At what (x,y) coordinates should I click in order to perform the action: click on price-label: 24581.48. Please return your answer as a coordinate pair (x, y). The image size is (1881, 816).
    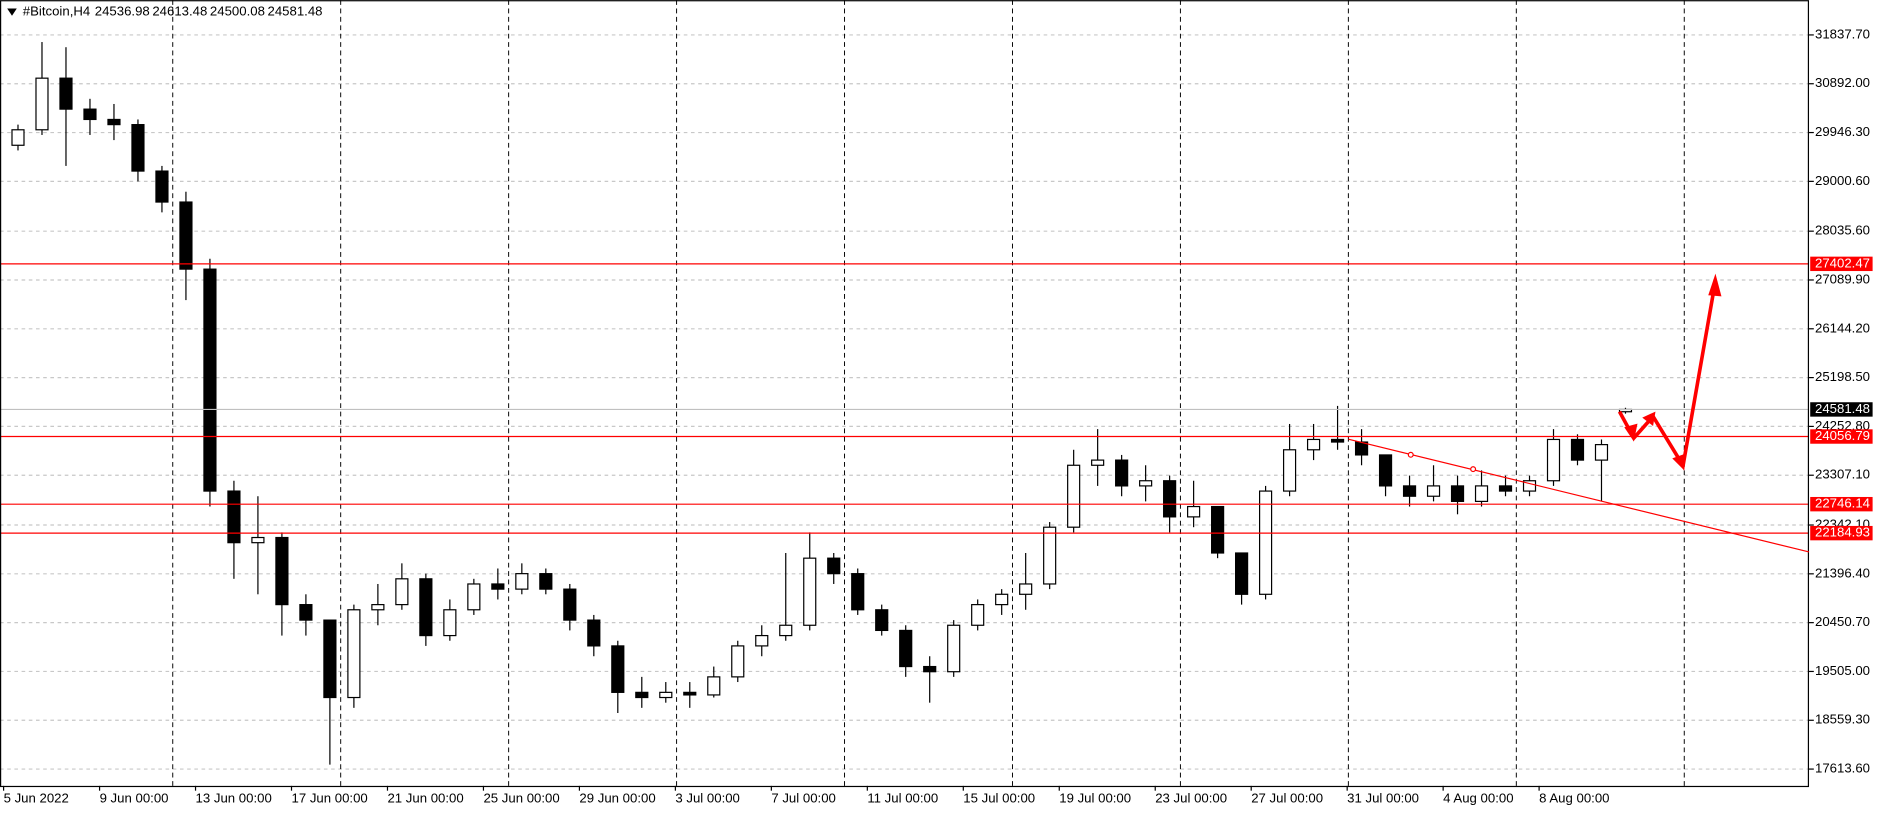
    Looking at the image, I should click on (1842, 408).